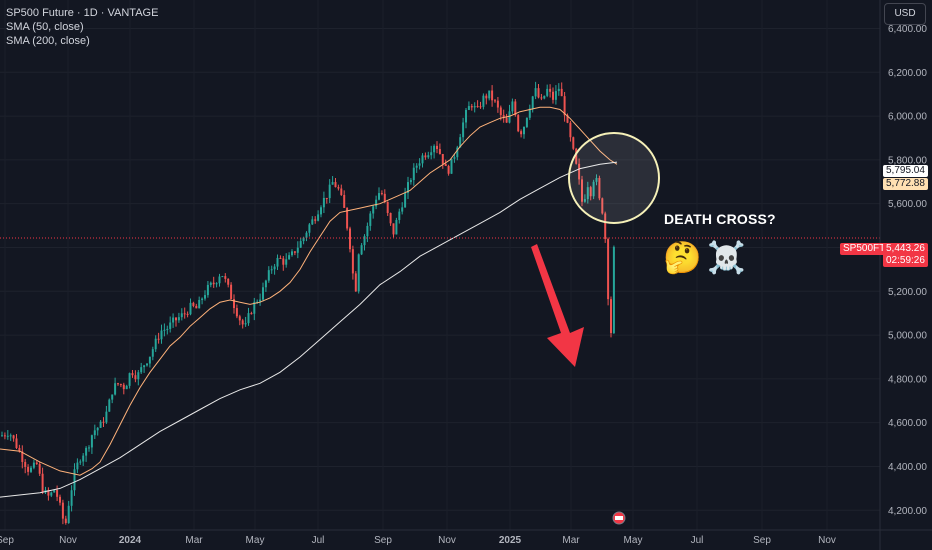 The image size is (932, 550). I want to click on currency-button: USD, so click(905, 14).